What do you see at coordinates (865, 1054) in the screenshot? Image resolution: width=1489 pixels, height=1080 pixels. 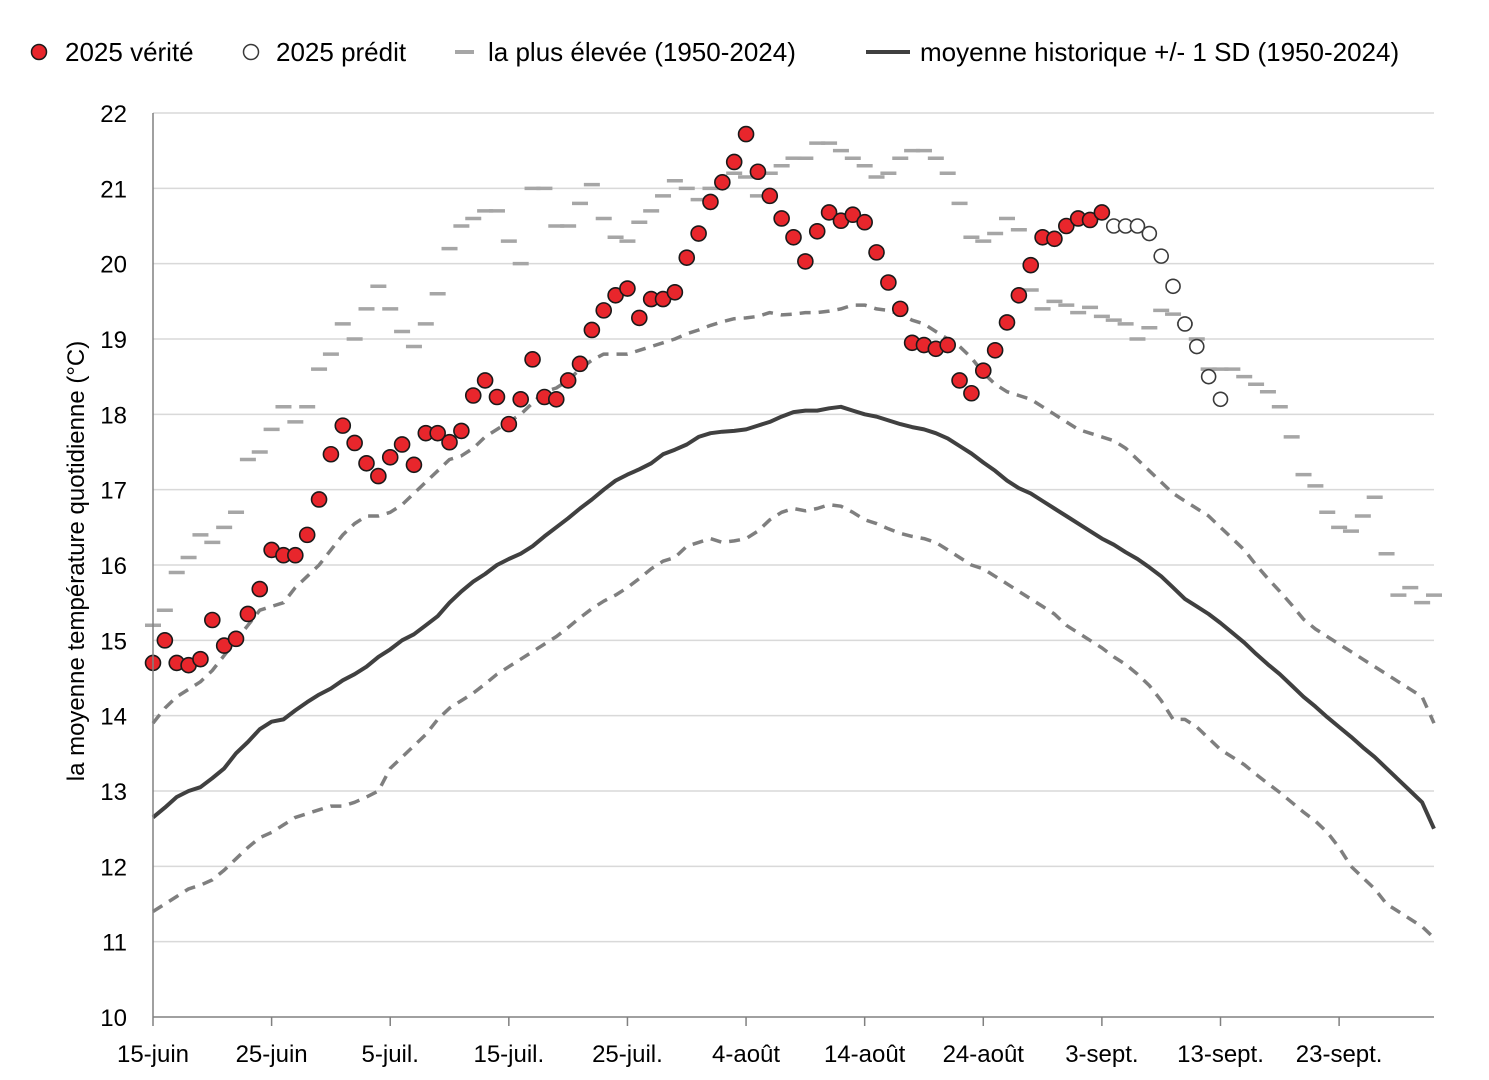 I see `x-tick-label-6: 14-août` at bounding box center [865, 1054].